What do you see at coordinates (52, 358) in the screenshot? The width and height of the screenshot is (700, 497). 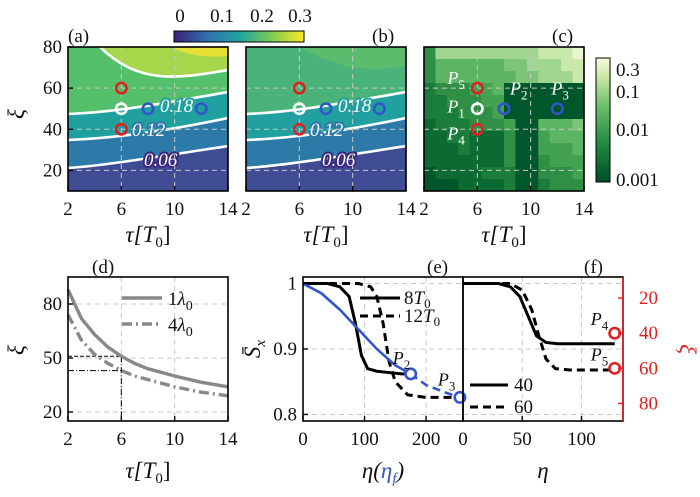 I see `y-tick-label: 50` at bounding box center [52, 358].